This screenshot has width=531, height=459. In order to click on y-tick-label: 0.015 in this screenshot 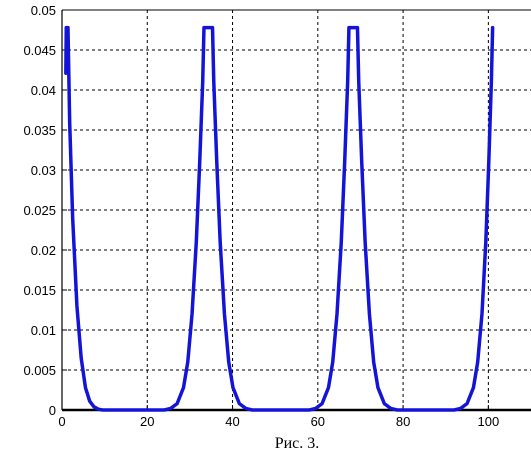, I will do `click(39, 290)`.